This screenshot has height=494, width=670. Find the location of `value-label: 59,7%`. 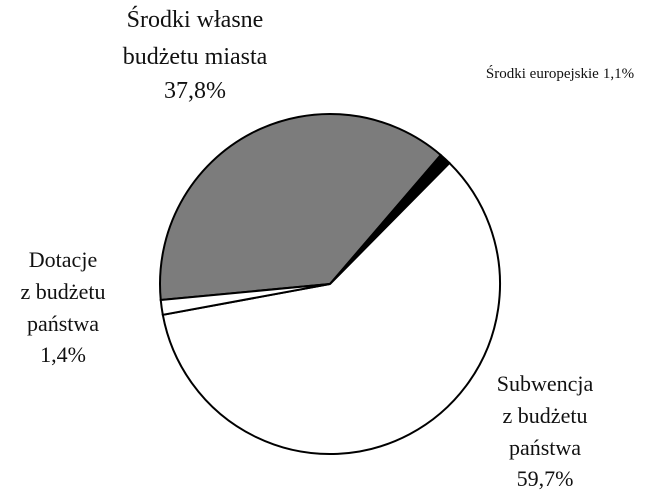

value-label: 59,7% is located at coordinates (545, 478).